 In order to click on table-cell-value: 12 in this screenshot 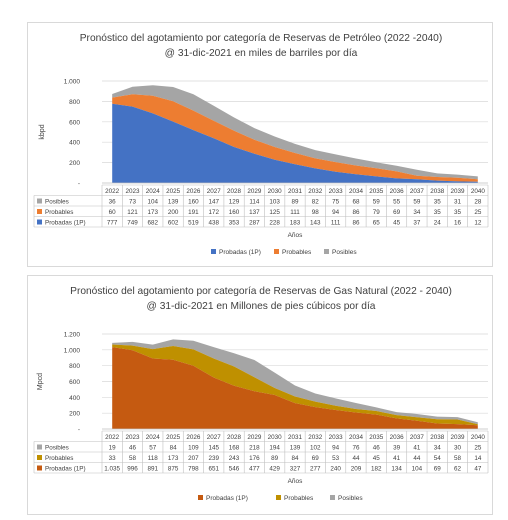, I will do `click(478, 223)`.